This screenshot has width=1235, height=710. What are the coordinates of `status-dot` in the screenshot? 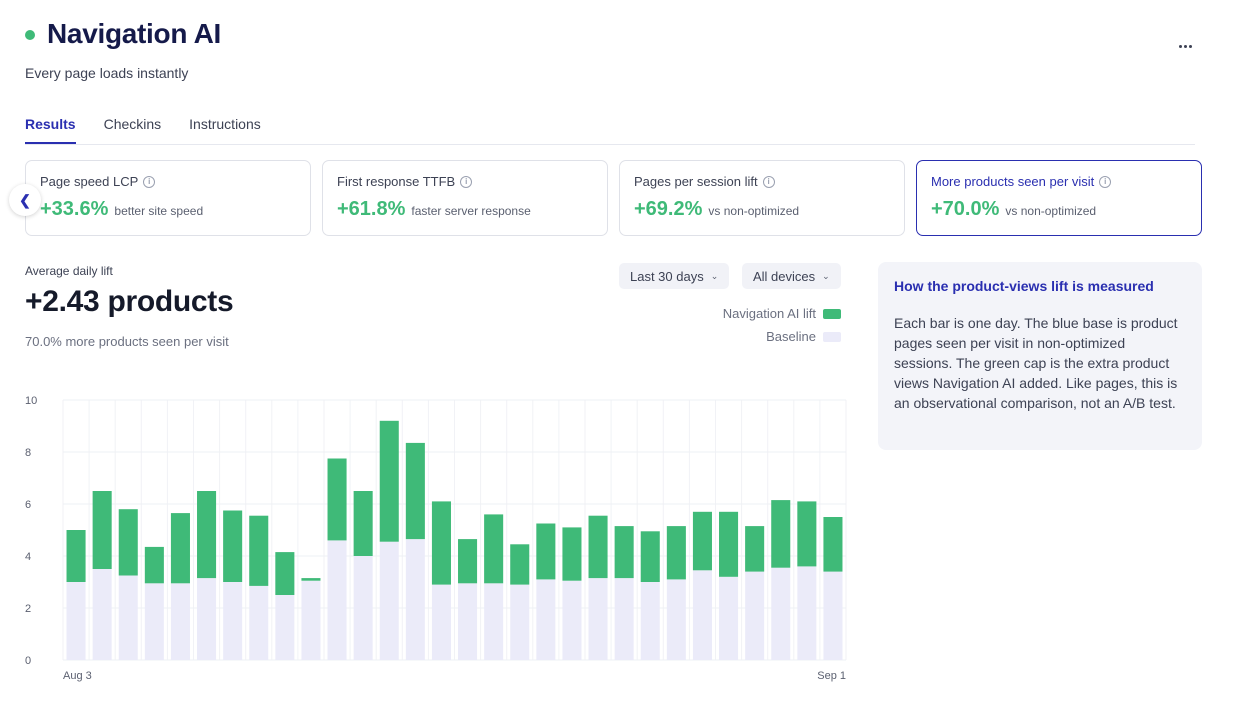 It's located at (30, 35).